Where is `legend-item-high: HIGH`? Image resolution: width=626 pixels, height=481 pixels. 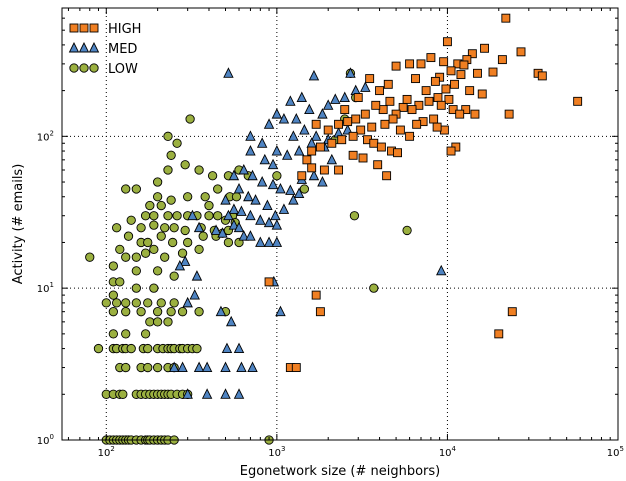 legend-item-high: HIGH is located at coordinates (105, 29).